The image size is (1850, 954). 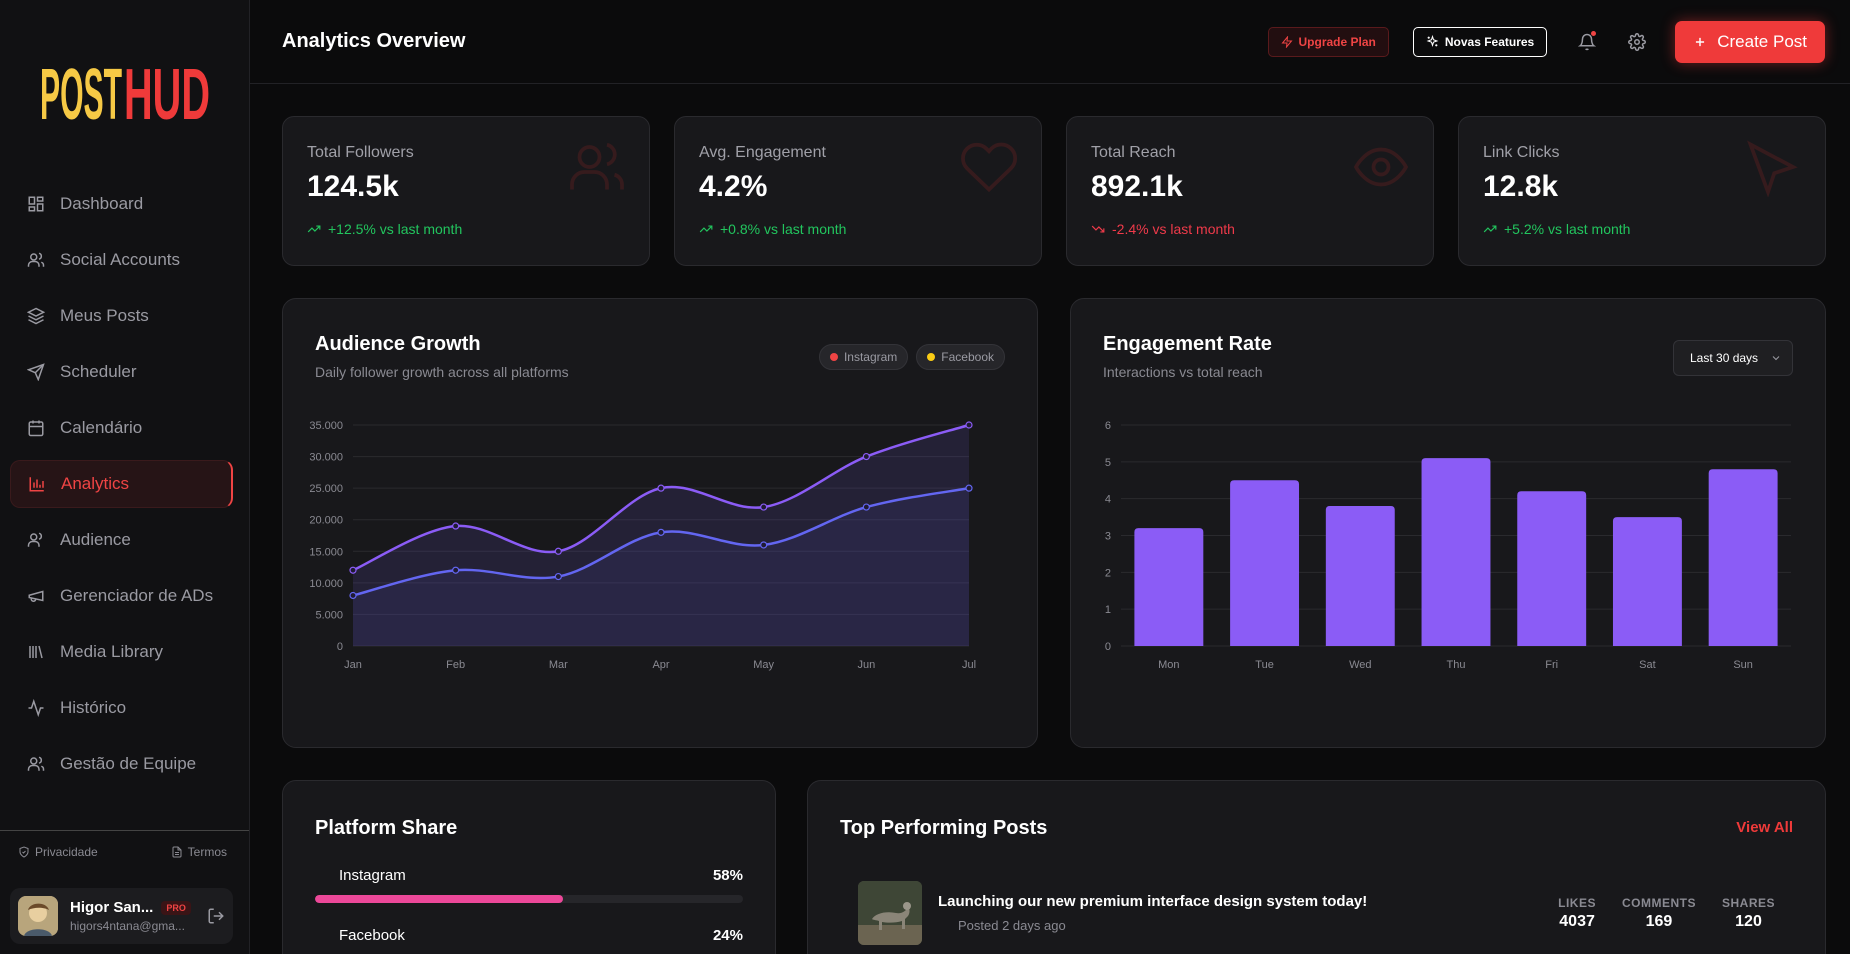 I want to click on post-likes: LIKES 4037, so click(x=1577, y=913).